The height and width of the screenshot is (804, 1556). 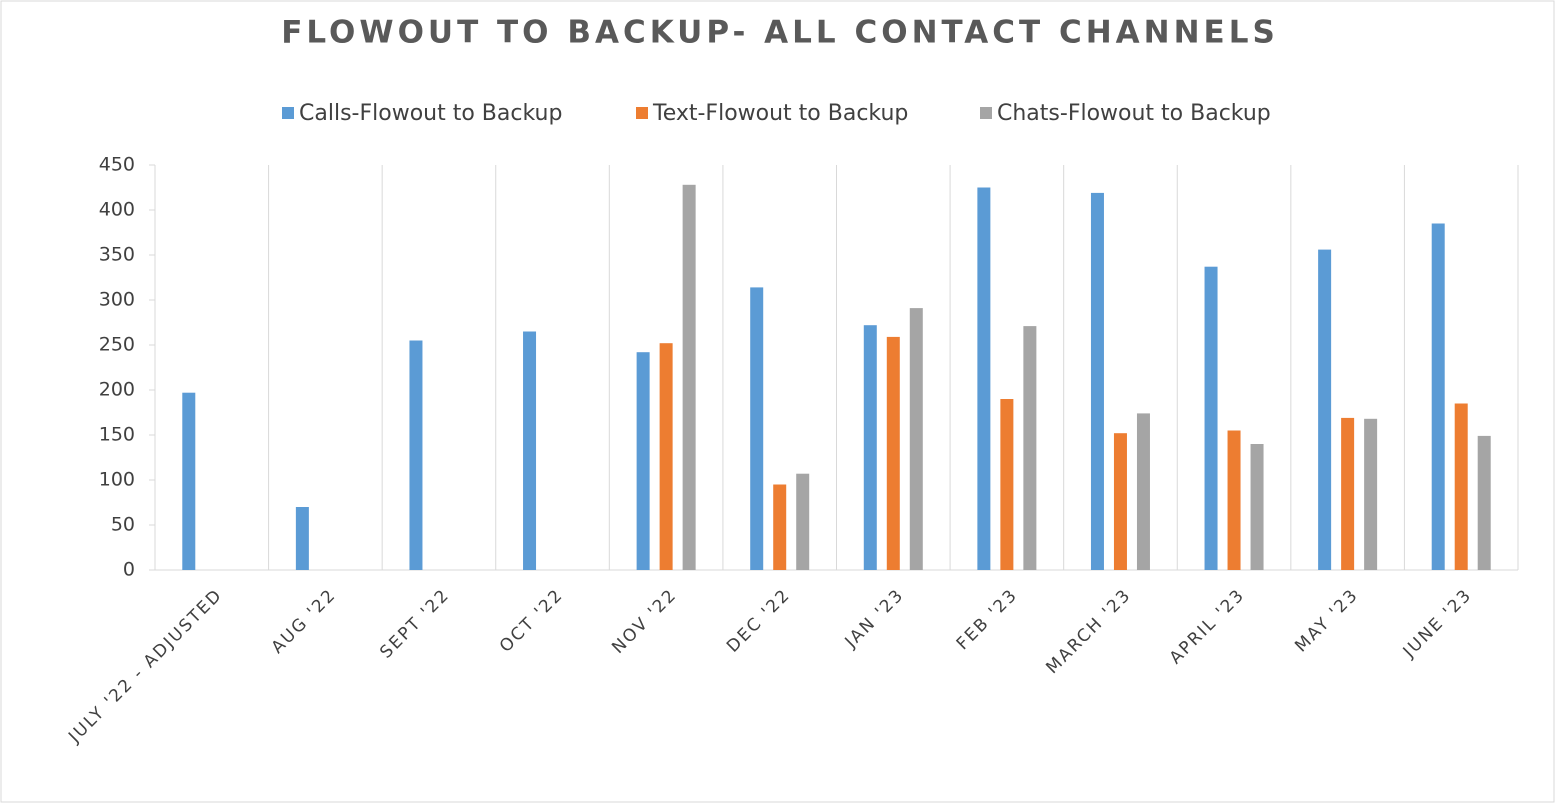 What do you see at coordinates (117, 345) in the screenshot?
I see `y-tick-label: 250` at bounding box center [117, 345].